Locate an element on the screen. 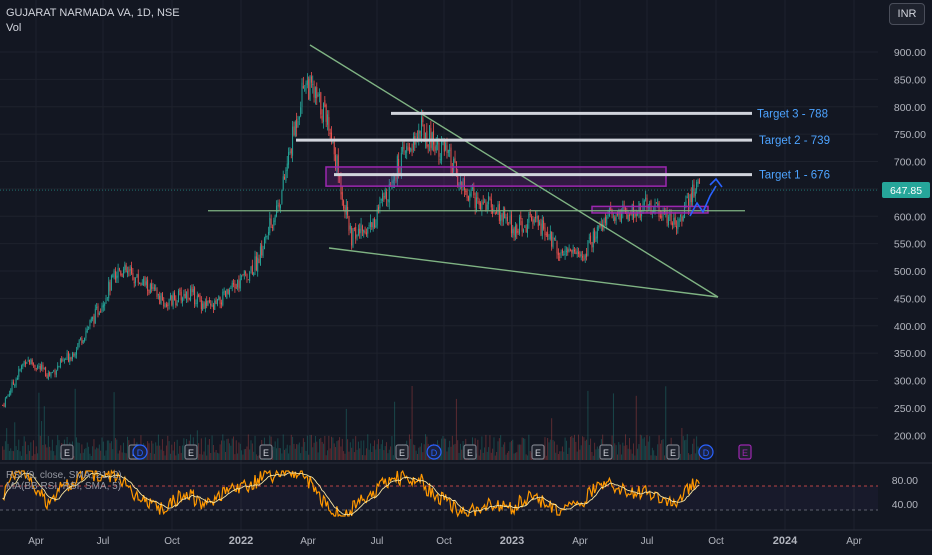 The width and height of the screenshot is (932, 555). event-label: E is located at coordinates (266, 453).